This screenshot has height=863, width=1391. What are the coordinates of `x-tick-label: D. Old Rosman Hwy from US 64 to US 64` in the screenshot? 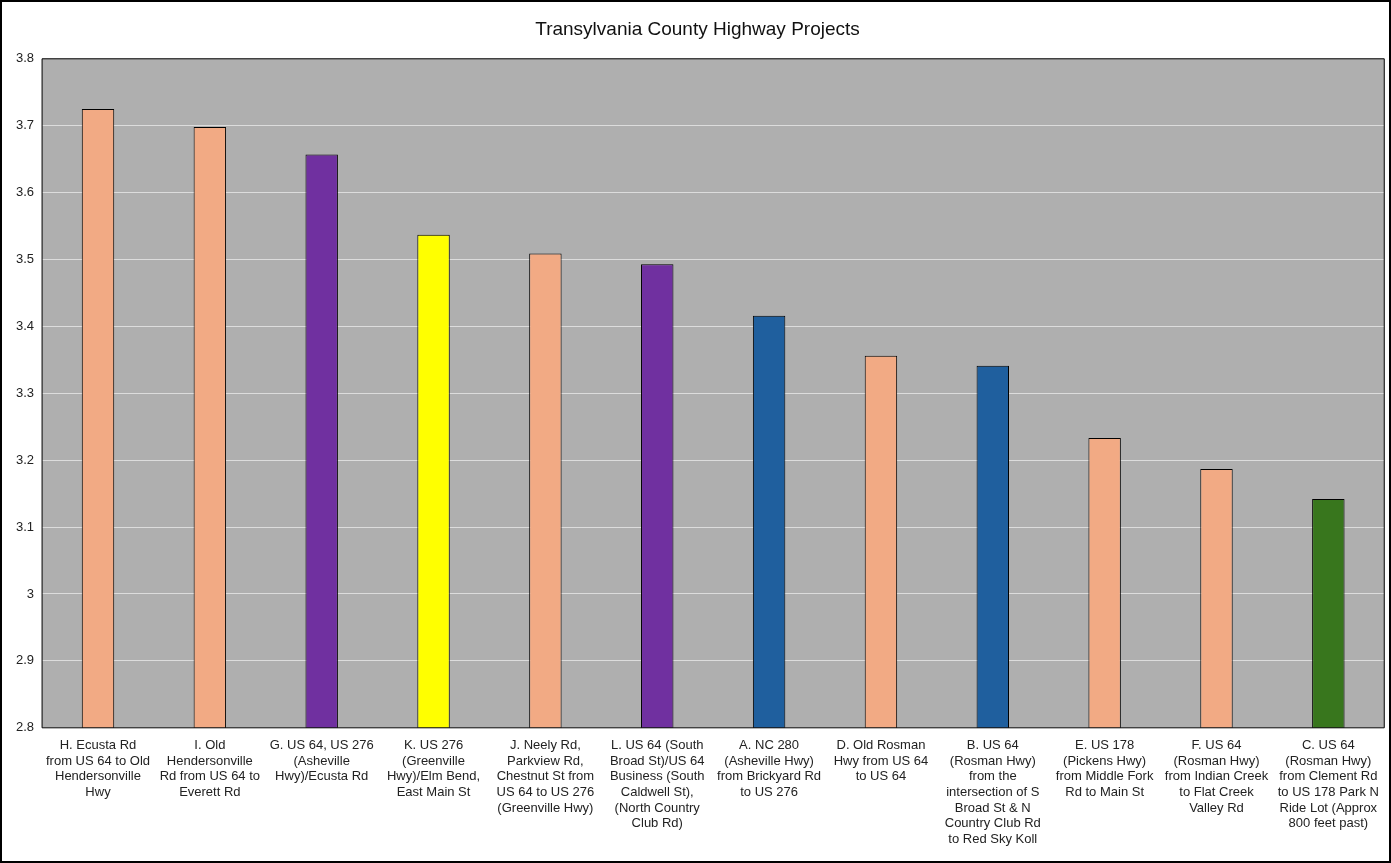 It's located at (881, 760).